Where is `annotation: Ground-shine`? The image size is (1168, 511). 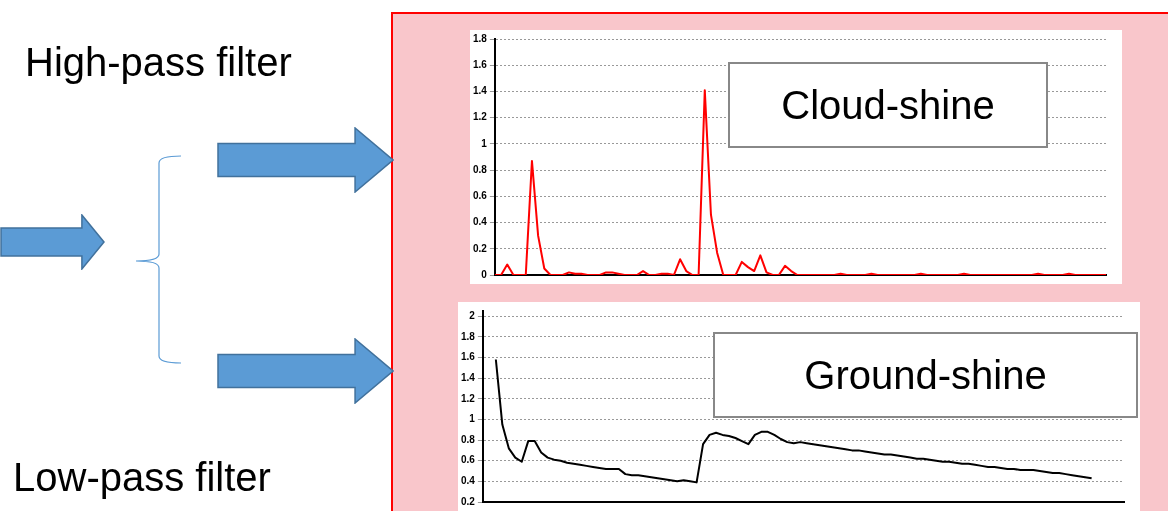
annotation: Ground-shine is located at coordinates (925, 375).